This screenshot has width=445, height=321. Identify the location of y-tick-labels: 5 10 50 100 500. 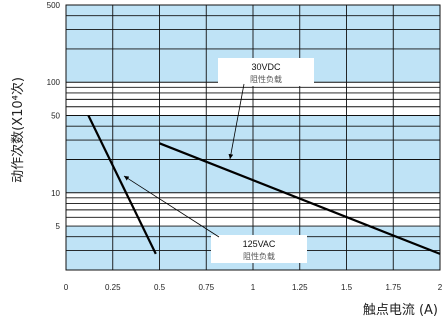
(54, 116).